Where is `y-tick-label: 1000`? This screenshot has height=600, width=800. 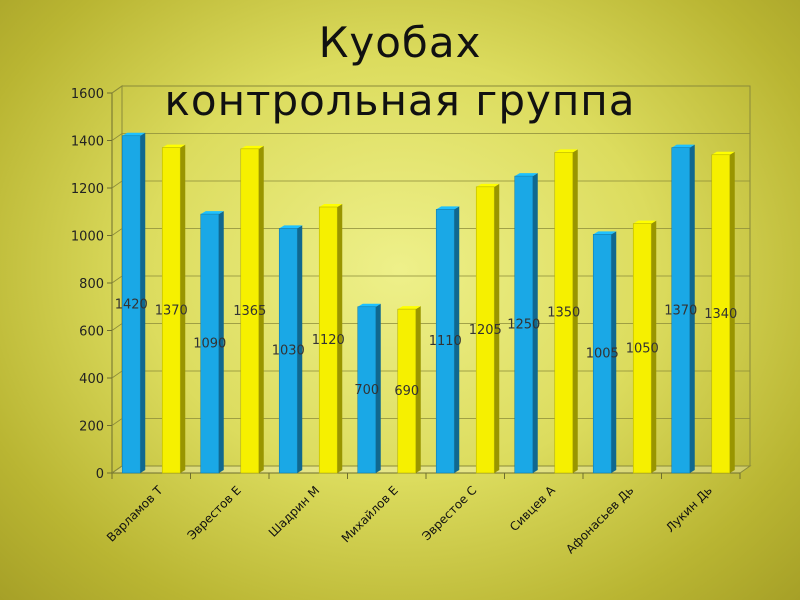
y-tick-label: 1000 is located at coordinates (87, 237).